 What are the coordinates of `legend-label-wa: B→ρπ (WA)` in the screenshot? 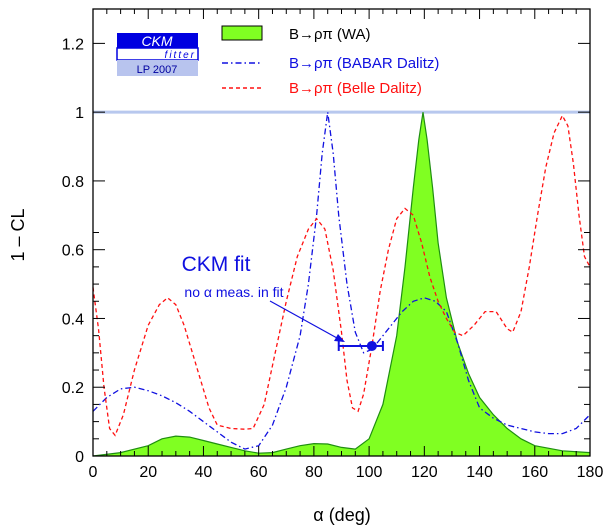 It's located at (329, 34).